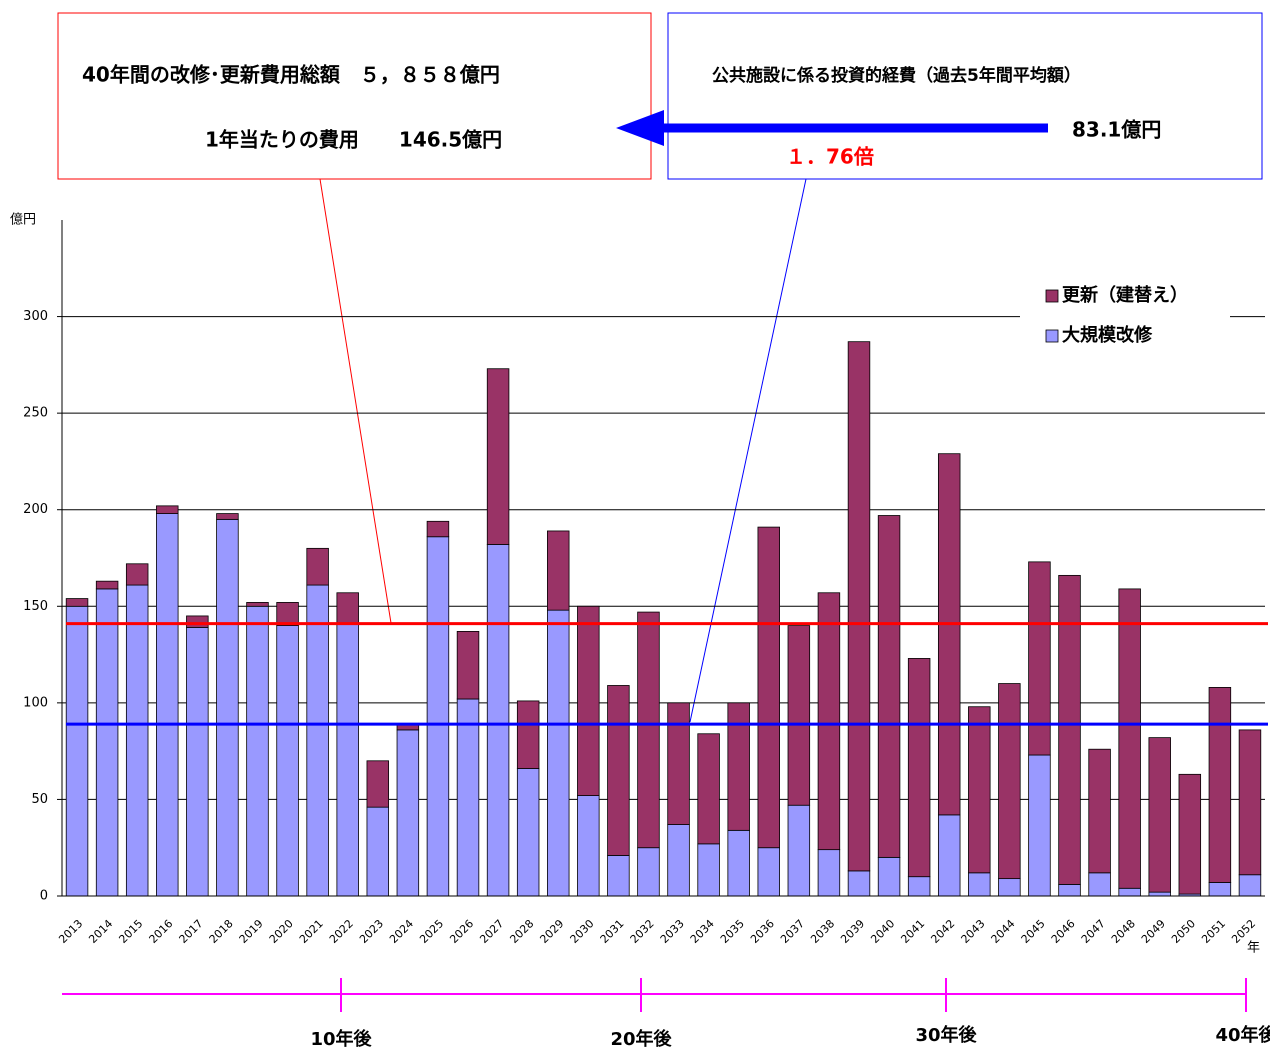 Image resolution: width=1270 pixels, height=1048 pixels. What do you see at coordinates (431, 931) in the screenshot?
I see `x-tick-label: 2025` at bounding box center [431, 931].